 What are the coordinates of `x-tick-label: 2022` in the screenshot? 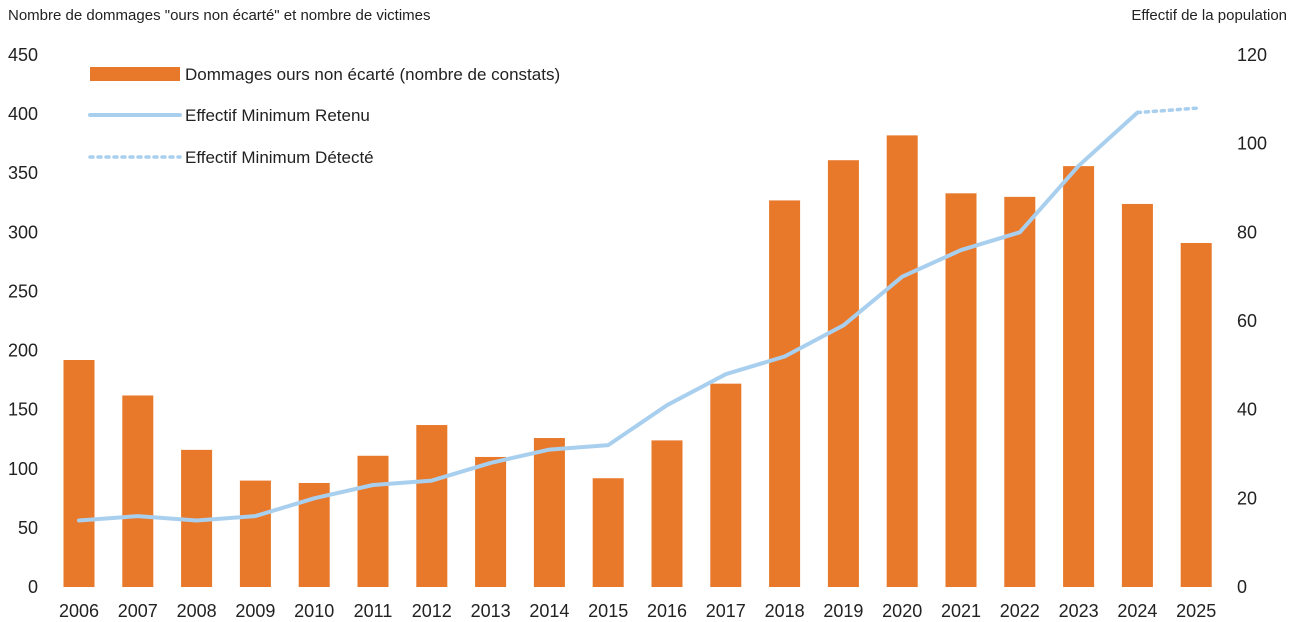 It's located at (1020, 611).